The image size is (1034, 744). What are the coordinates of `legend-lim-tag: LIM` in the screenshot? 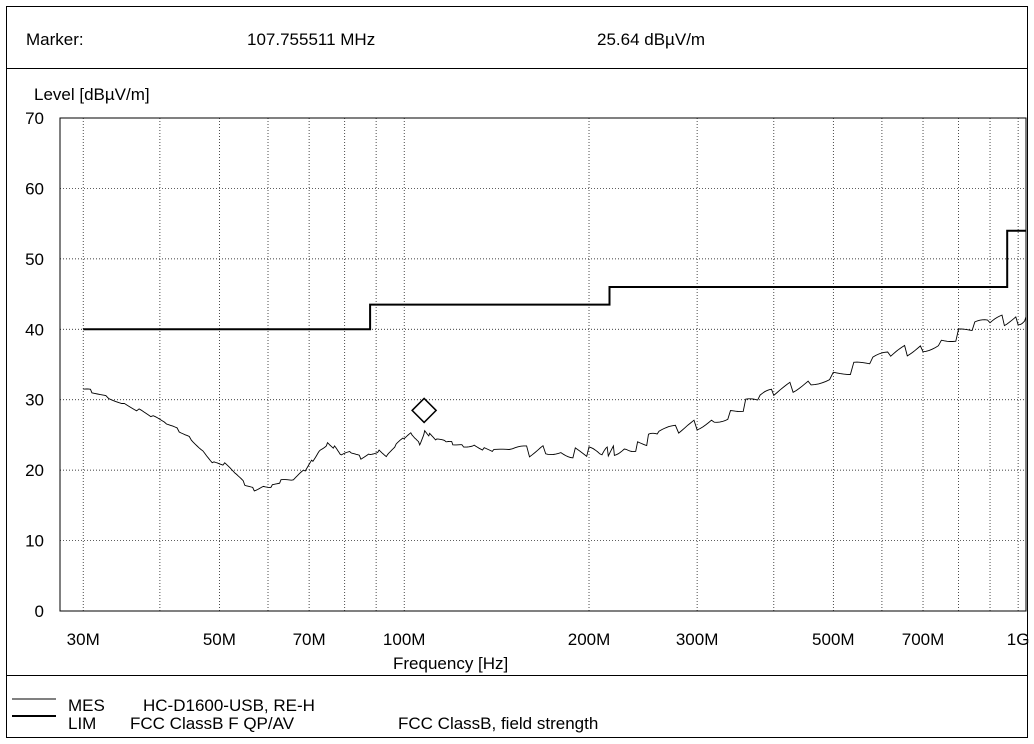 It's located at (82, 723).